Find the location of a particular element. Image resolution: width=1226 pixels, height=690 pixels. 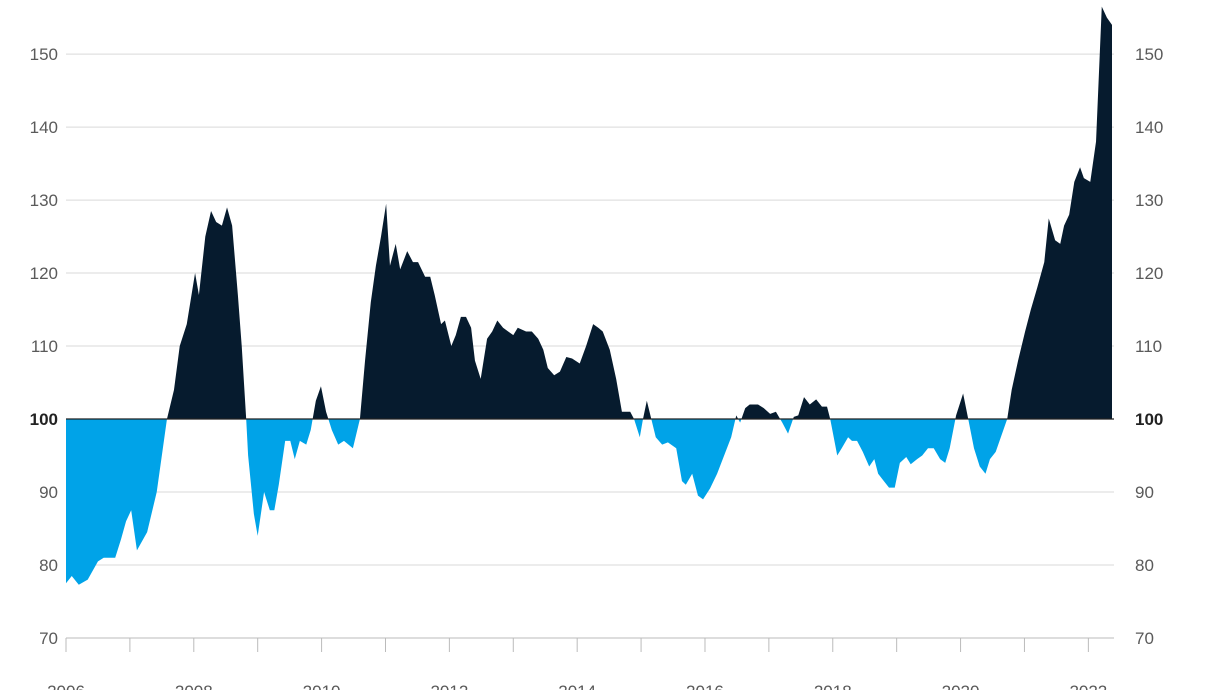

x-tick-label: 2014 is located at coordinates (577, 686).